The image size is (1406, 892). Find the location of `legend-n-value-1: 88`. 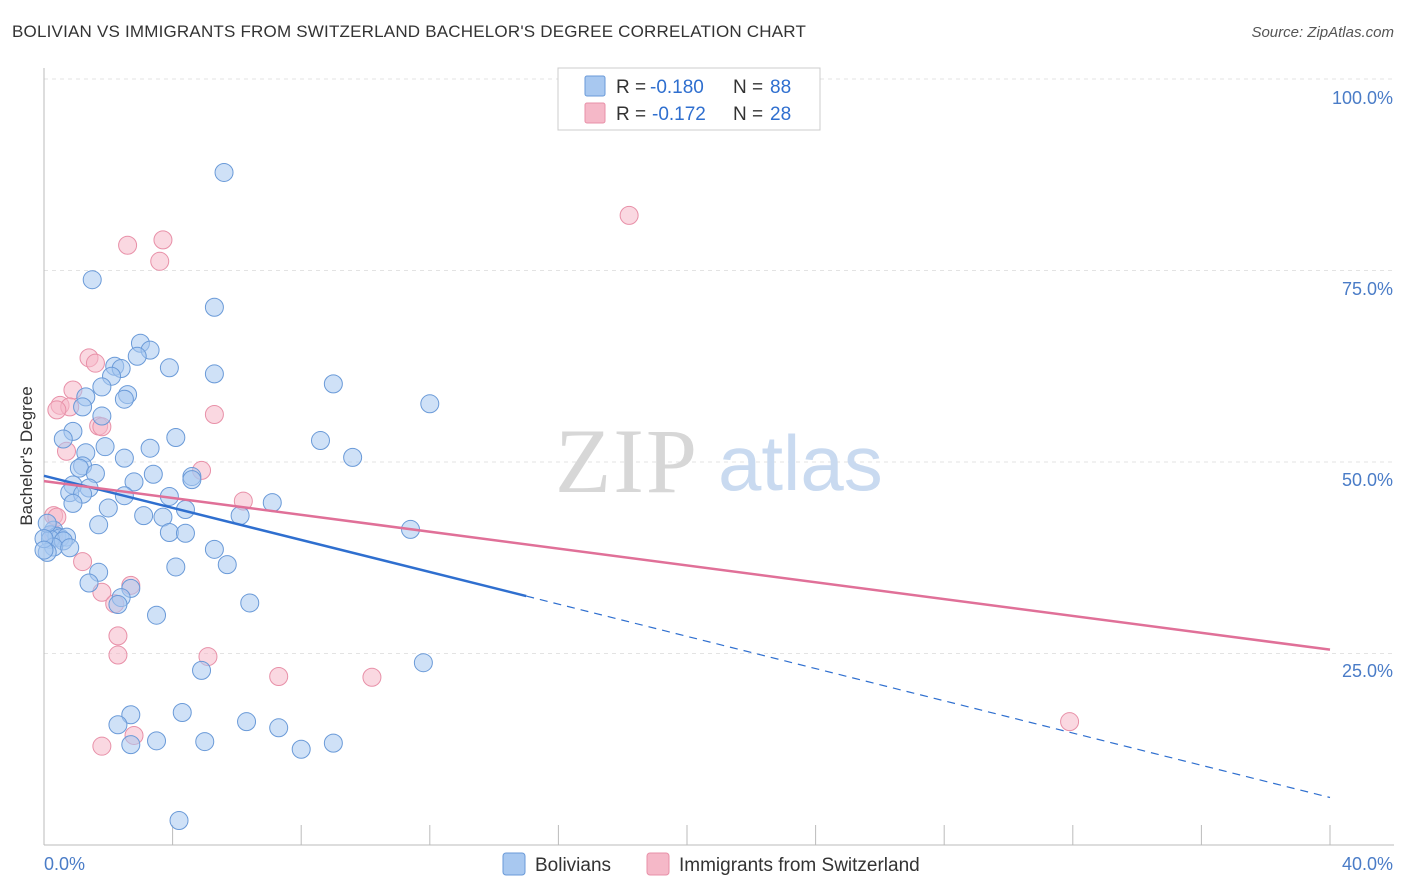

legend-n-value-1: 88 is located at coordinates (780, 87).